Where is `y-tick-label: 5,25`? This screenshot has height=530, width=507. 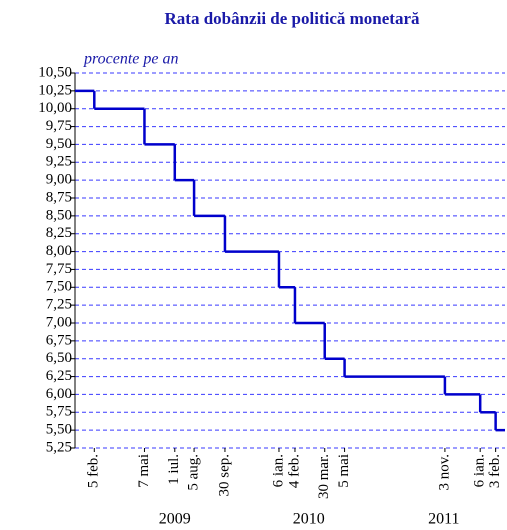
y-tick-label: 5,25 is located at coordinates (59, 447).